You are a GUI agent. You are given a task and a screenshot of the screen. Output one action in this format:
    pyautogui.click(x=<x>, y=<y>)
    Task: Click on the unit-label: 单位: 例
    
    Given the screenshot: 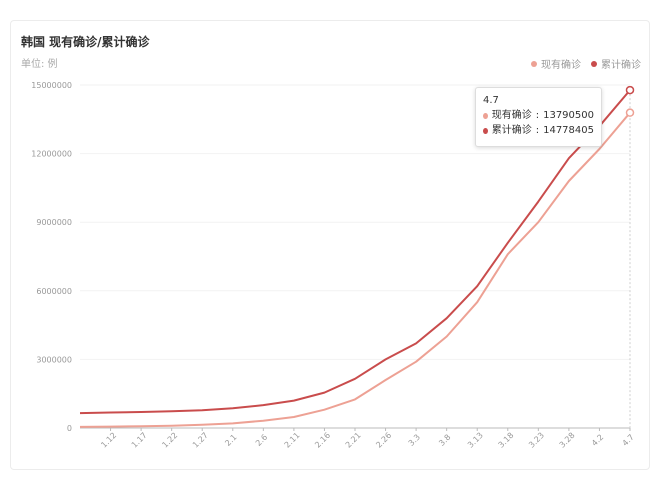 What is the action you would take?
    pyautogui.click(x=39, y=64)
    